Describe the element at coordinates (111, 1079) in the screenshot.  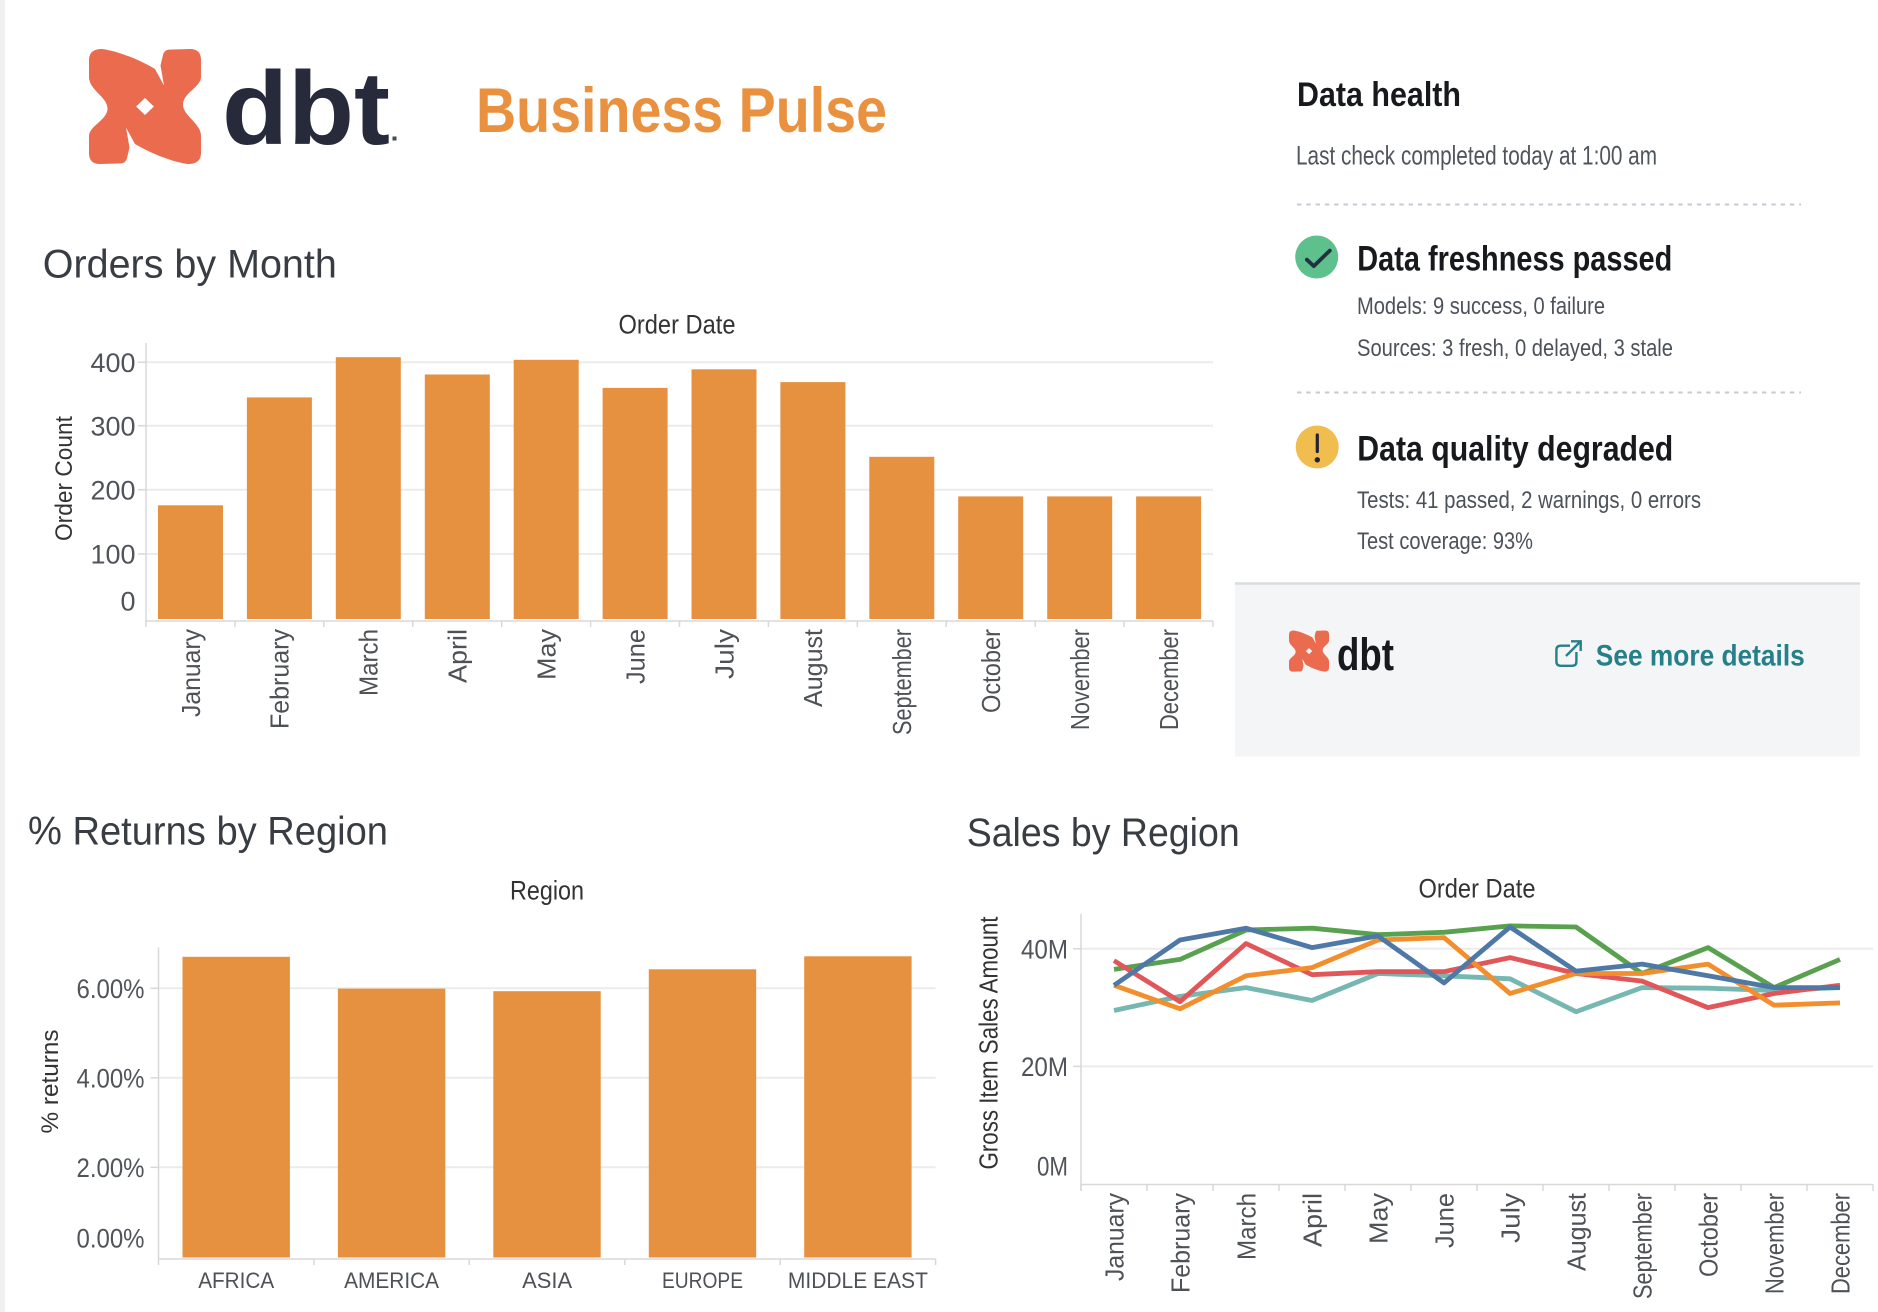
I see `svg-text: 4.00%` at that location.